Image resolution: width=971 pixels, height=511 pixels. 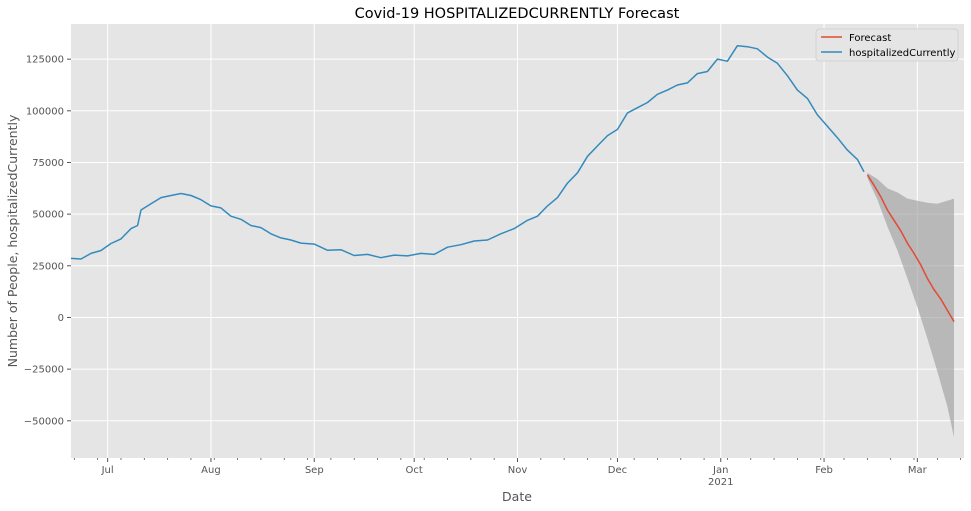 I want to click on legend-box, so click(x=887, y=45).